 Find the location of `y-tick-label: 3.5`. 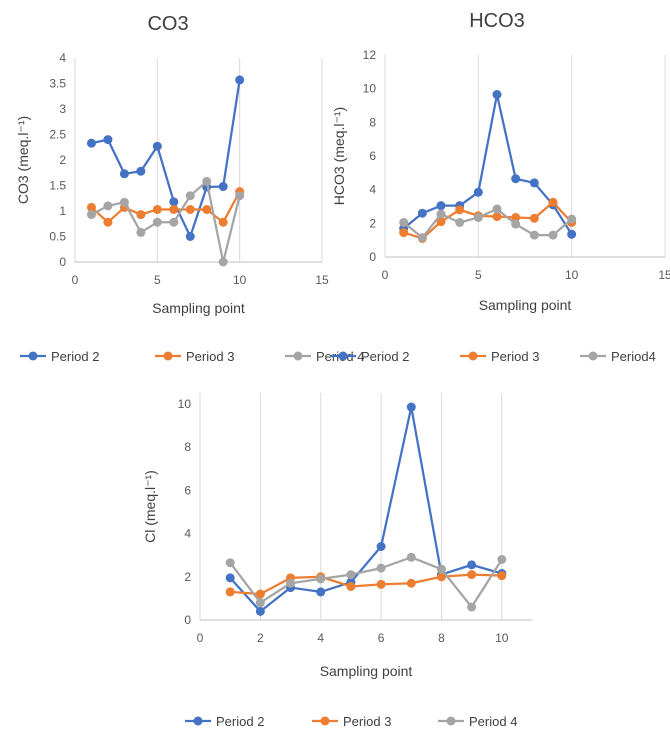

y-tick-label: 3.5 is located at coordinates (57, 84).